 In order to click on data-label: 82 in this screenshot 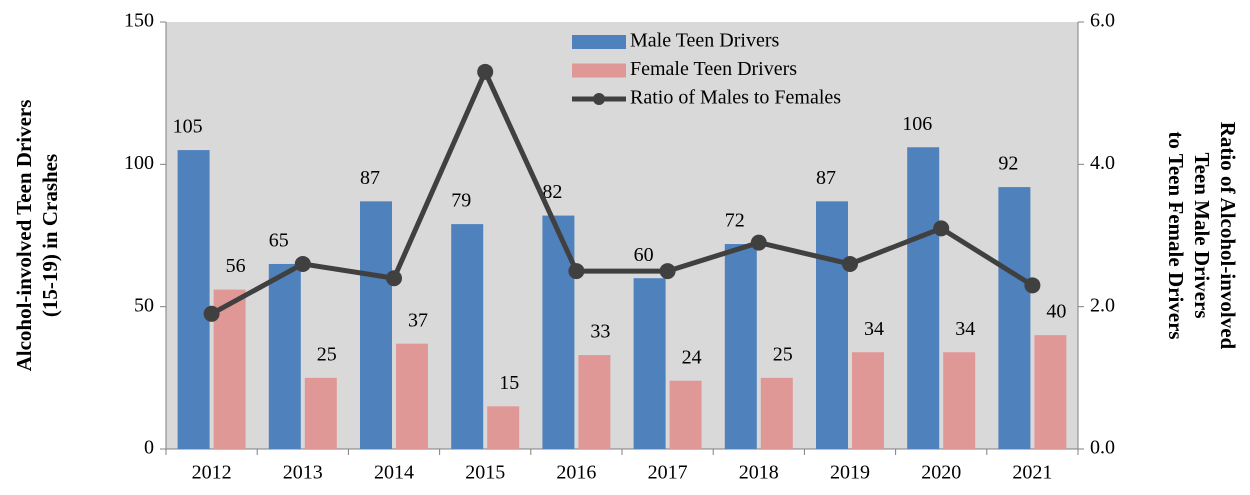, I will do `click(552, 192)`.